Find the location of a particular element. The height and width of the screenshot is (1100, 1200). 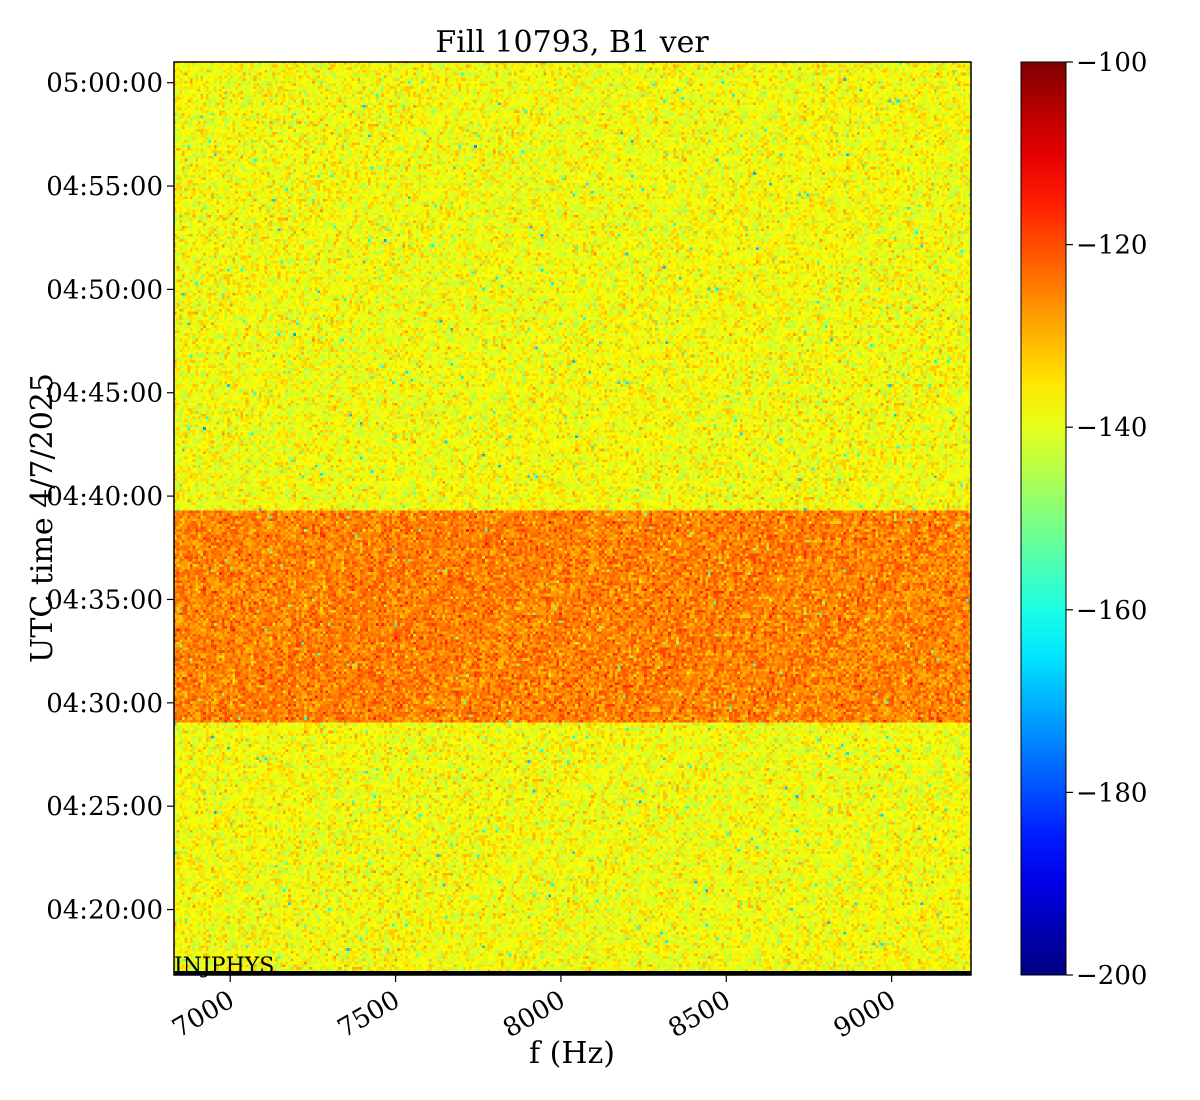

y-tick-label: 04:35:00 is located at coordinates (104, 600).